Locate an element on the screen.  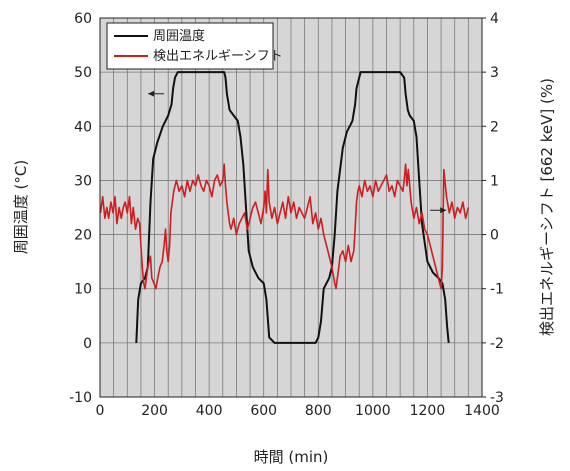
x-tick-label: 400 is located at coordinates (209, 411).